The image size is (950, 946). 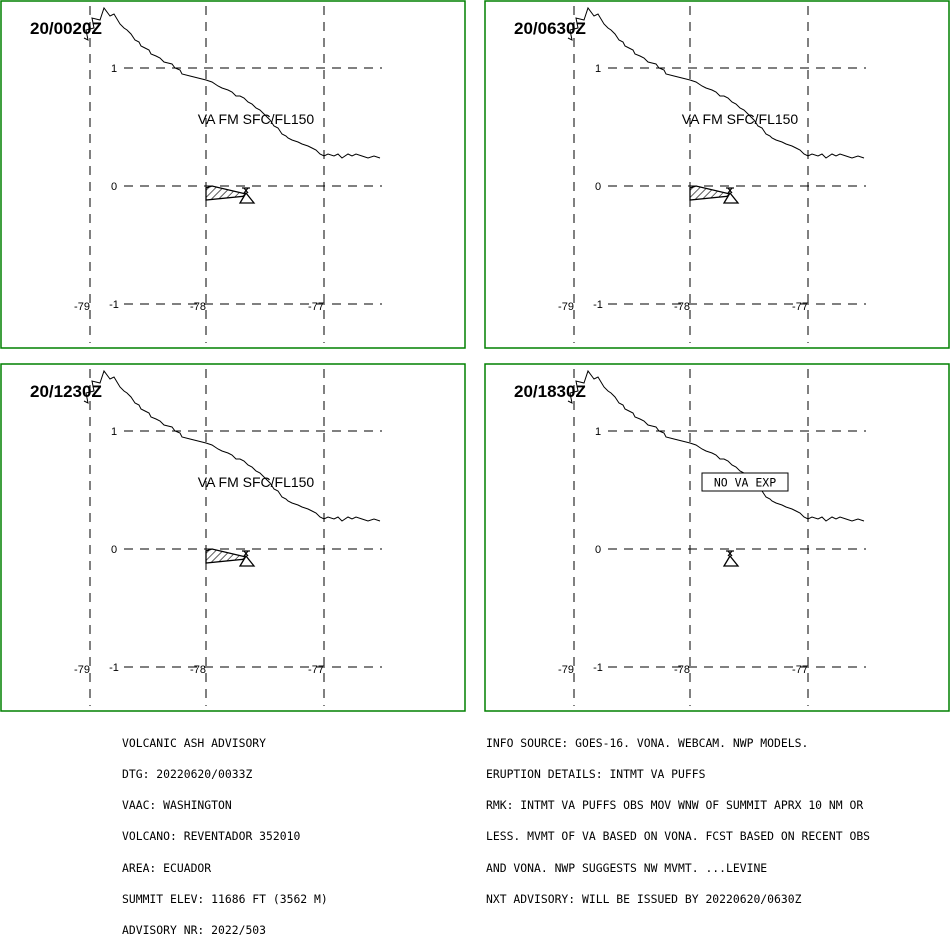 I want to click on advisory-line: VOLCANO: REVENTADOR 352010, so click(x=211, y=836).